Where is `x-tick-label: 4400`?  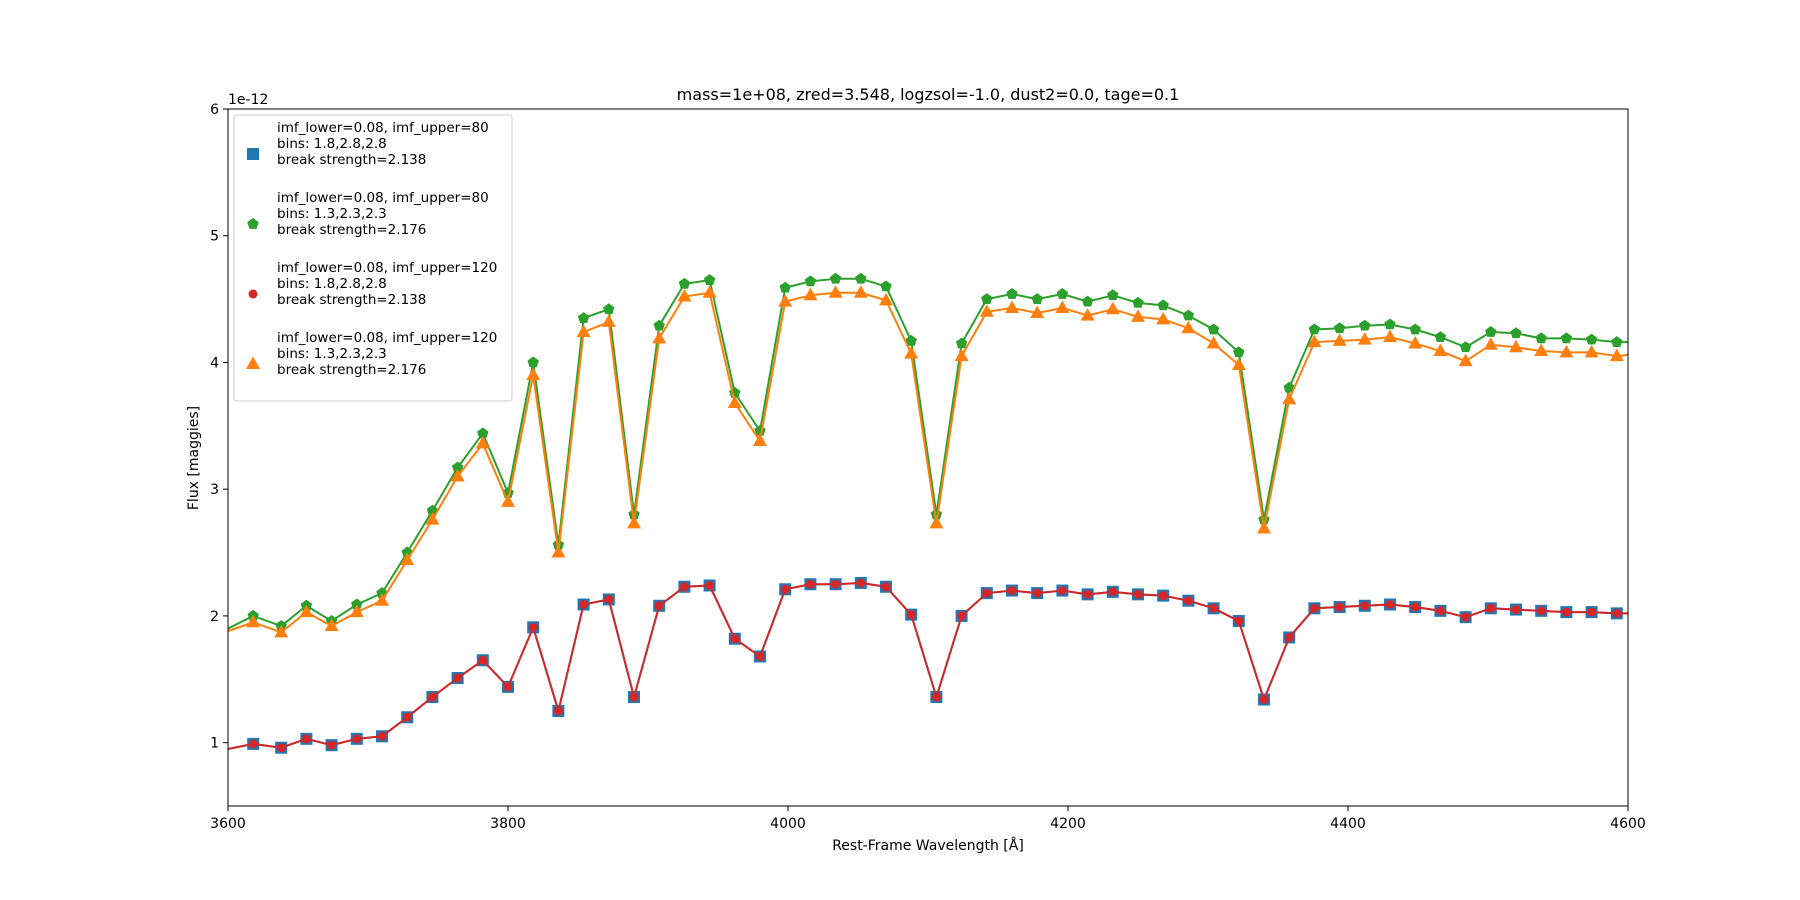 x-tick-label: 4400 is located at coordinates (1348, 824).